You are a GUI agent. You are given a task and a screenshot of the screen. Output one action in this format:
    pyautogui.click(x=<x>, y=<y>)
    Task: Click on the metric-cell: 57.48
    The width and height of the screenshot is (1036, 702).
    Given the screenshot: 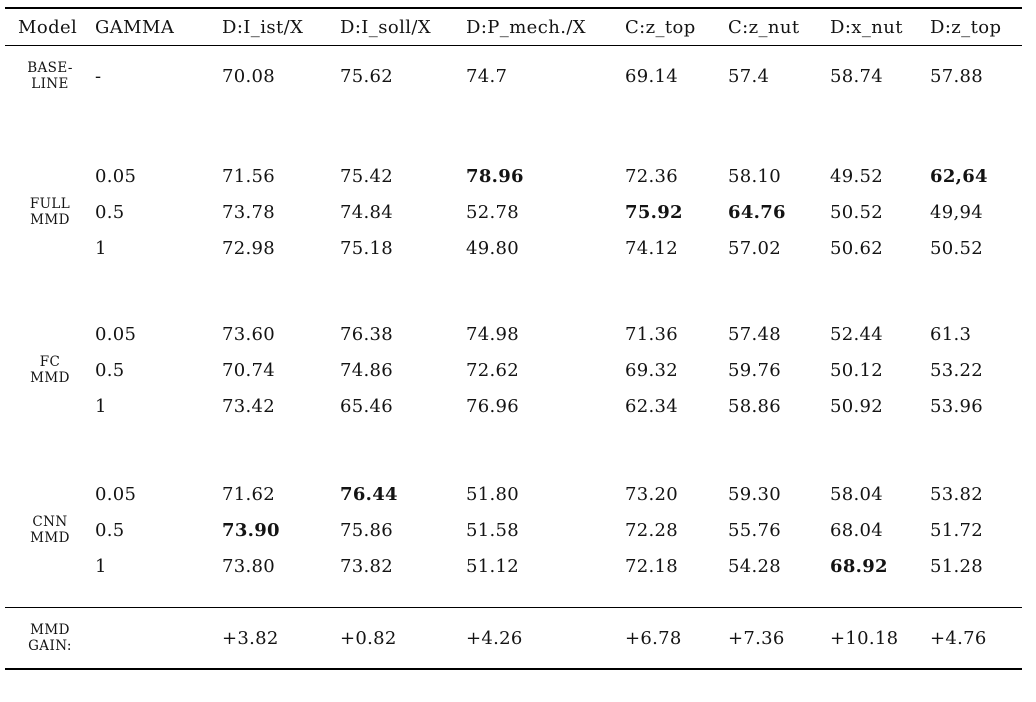 What is the action you would take?
    pyautogui.click(x=755, y=334)
    